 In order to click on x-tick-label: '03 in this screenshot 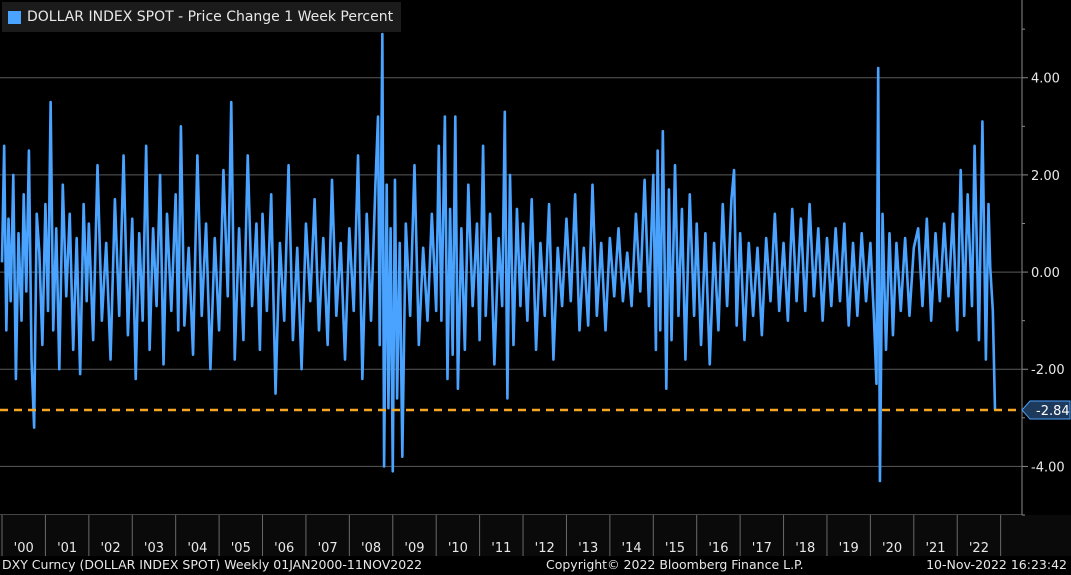, I will do `click(154, 548)`.